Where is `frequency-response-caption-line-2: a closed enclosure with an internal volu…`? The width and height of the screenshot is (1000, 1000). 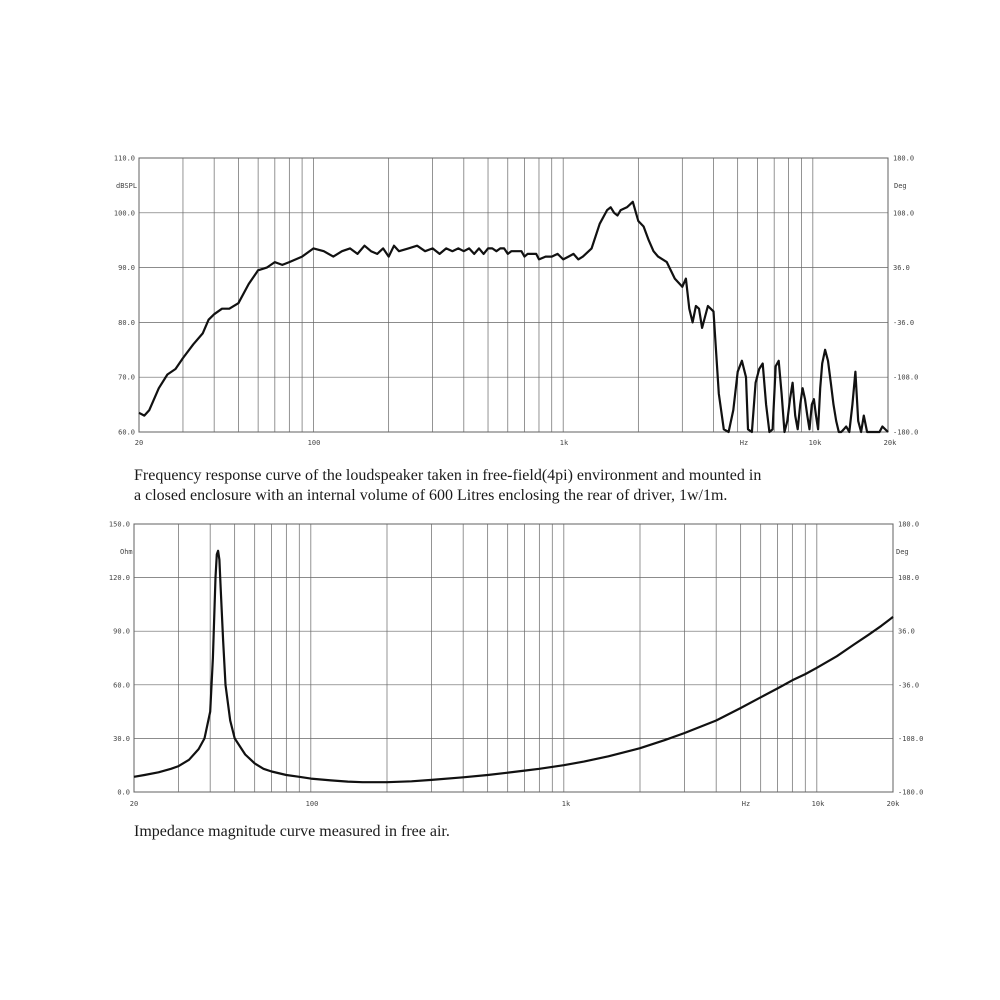
frequency-response-caption-line-2: a closed enclosure with an internal volu… is located at coordinates (431, 495).